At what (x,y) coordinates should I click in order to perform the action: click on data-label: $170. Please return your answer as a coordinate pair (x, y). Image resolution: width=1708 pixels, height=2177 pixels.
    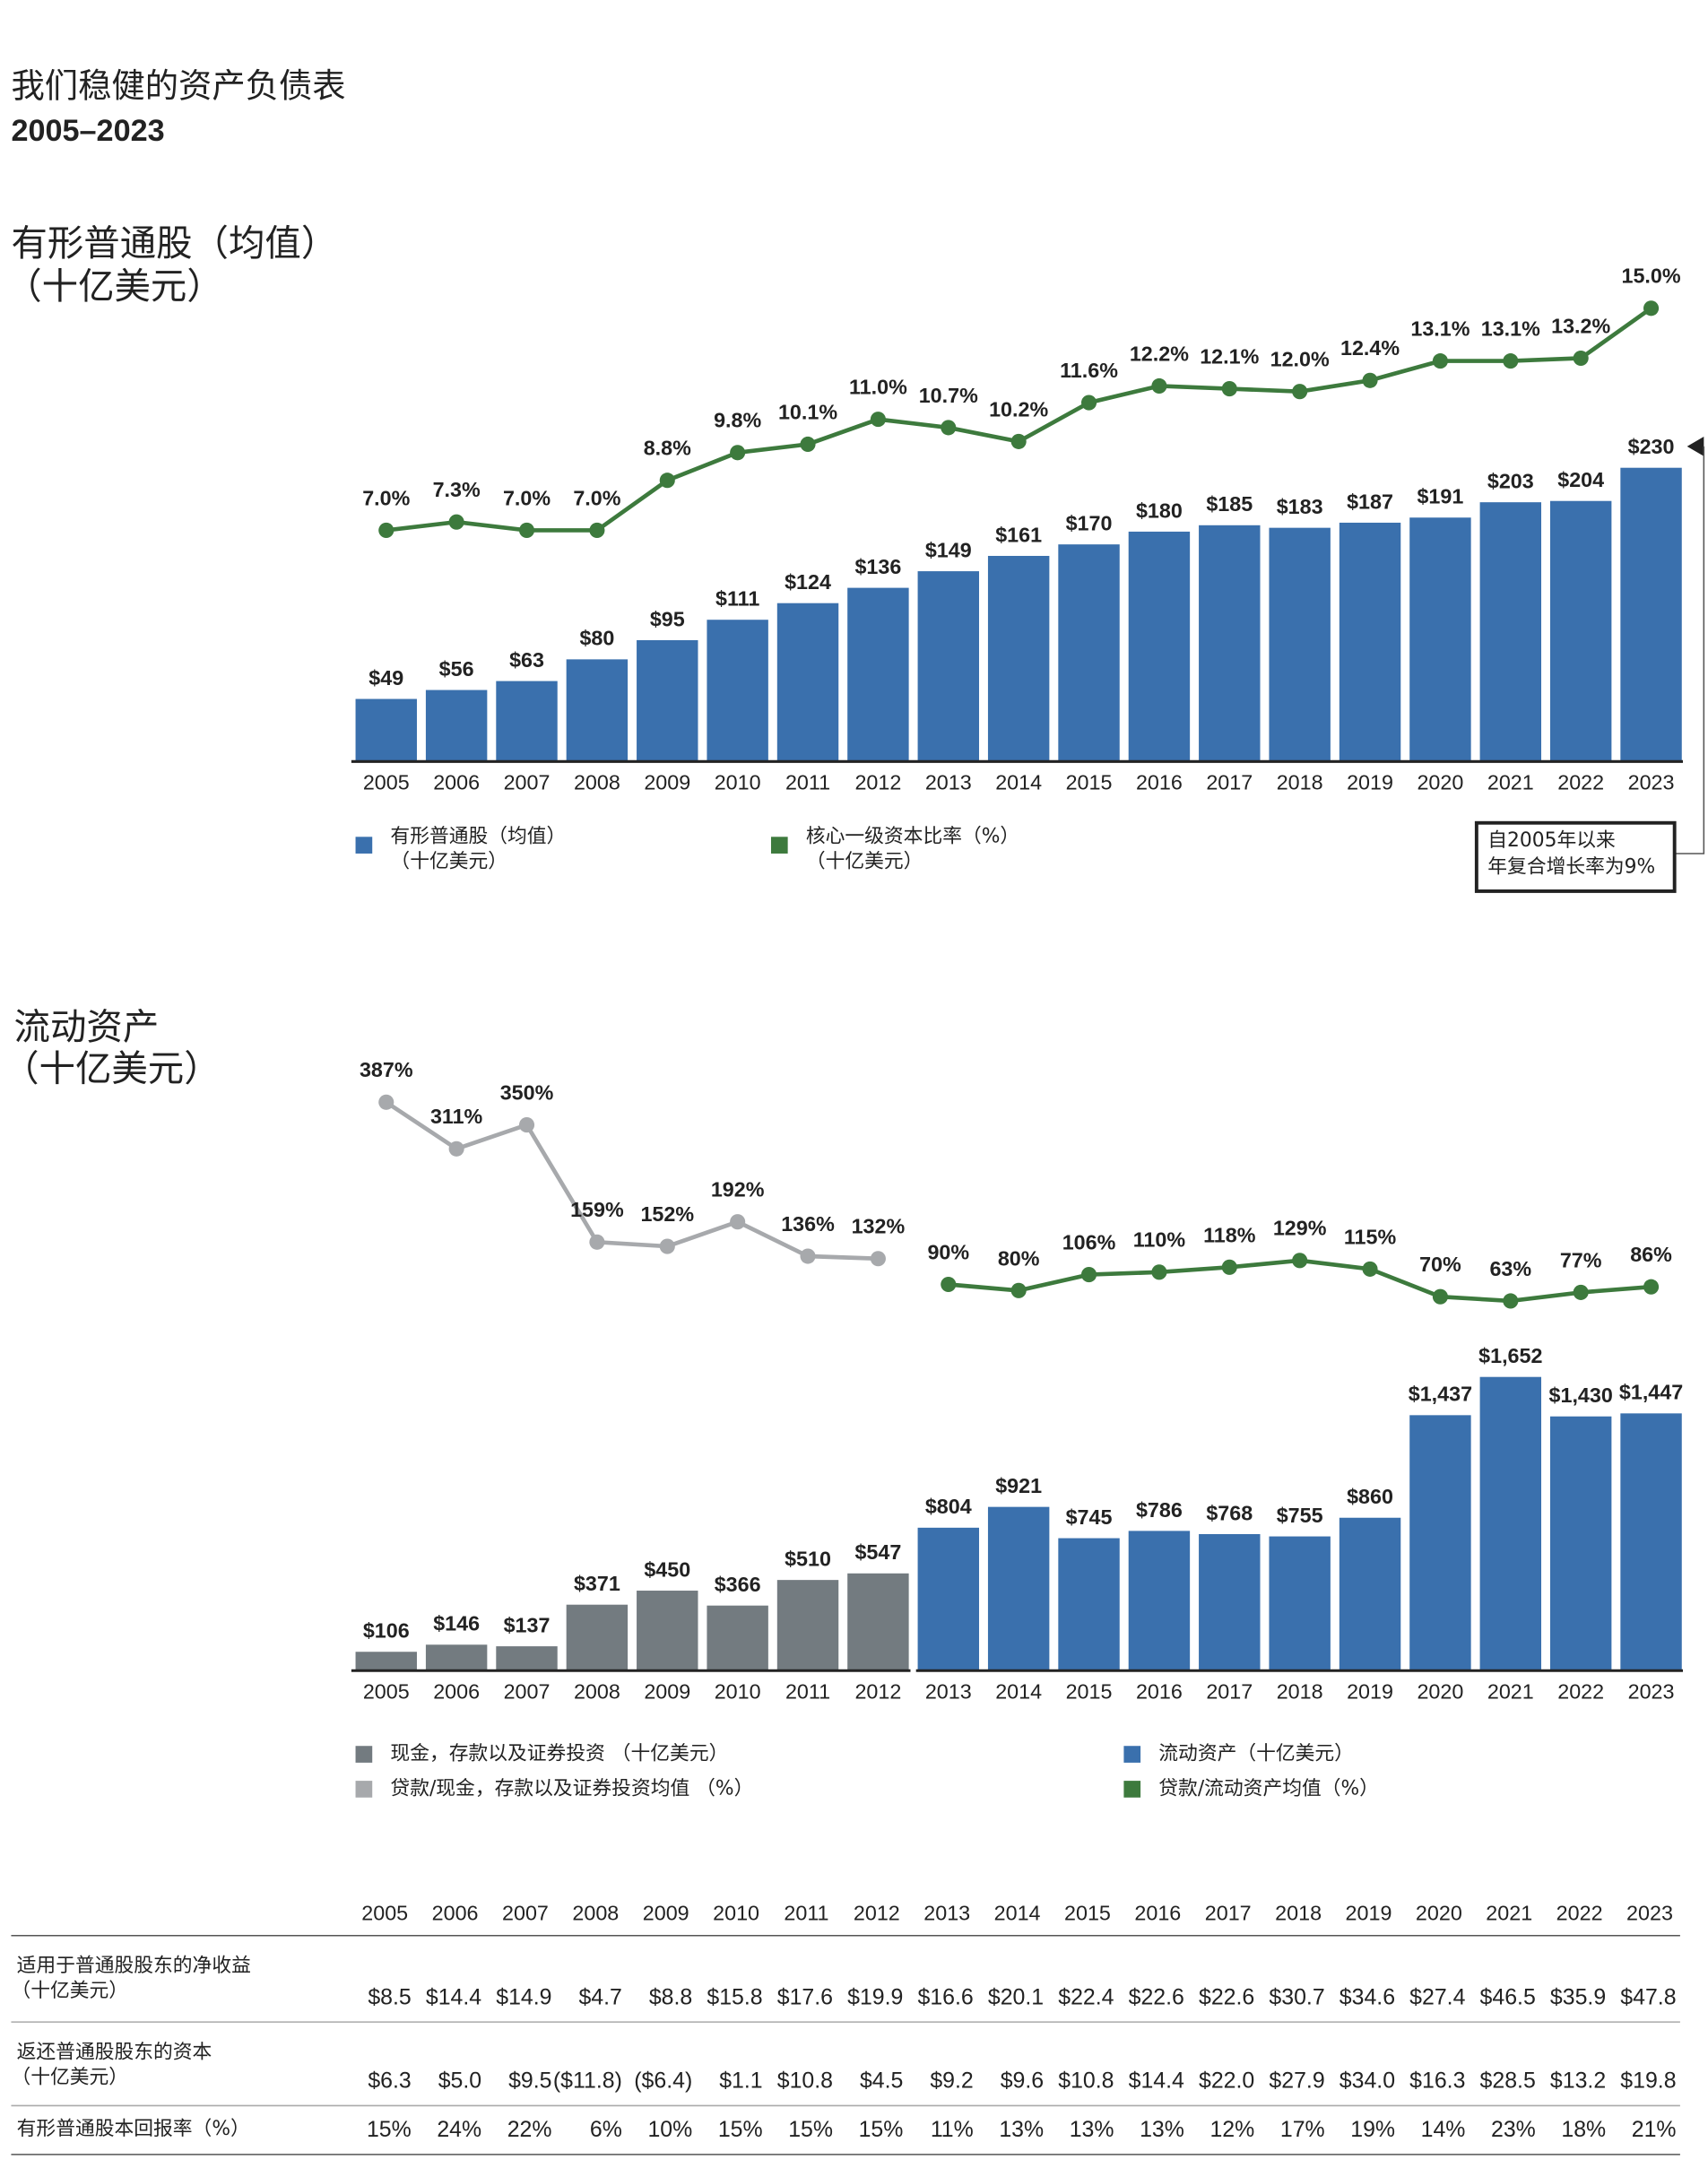
    Looking at the image, I should click on (1089, 523).